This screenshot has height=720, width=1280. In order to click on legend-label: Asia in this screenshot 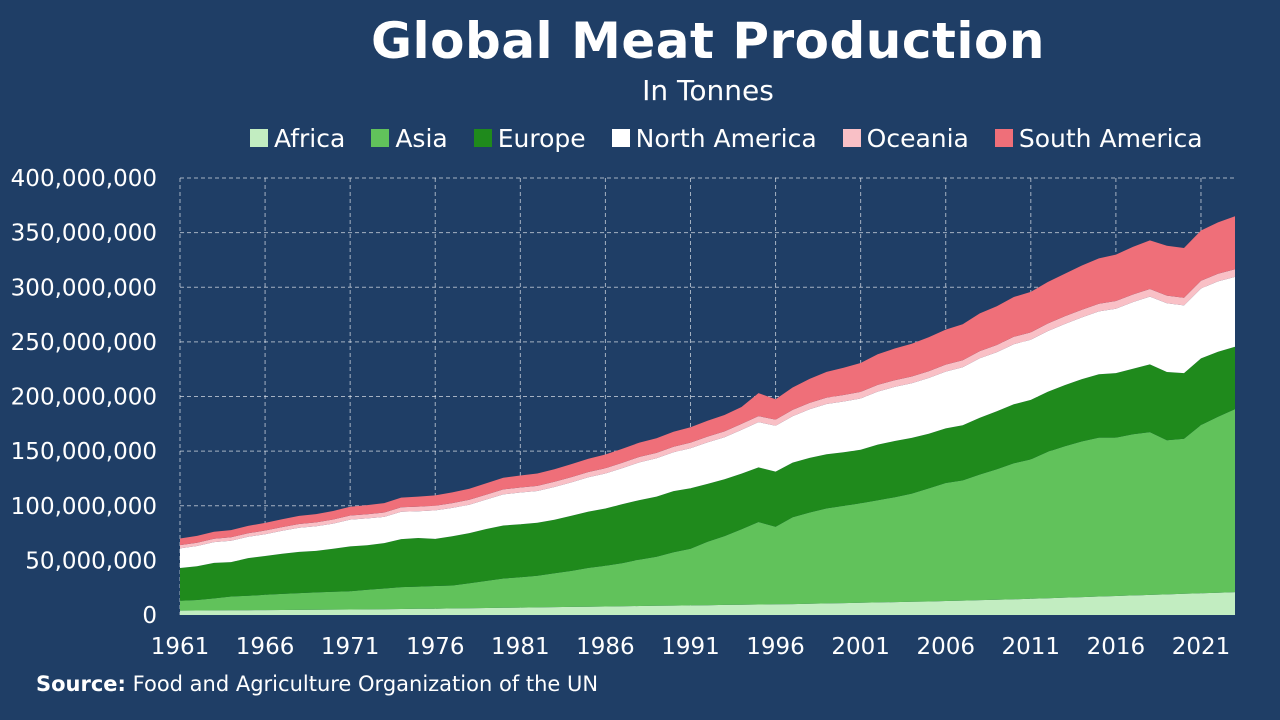, I will do `click(421, 138)`.